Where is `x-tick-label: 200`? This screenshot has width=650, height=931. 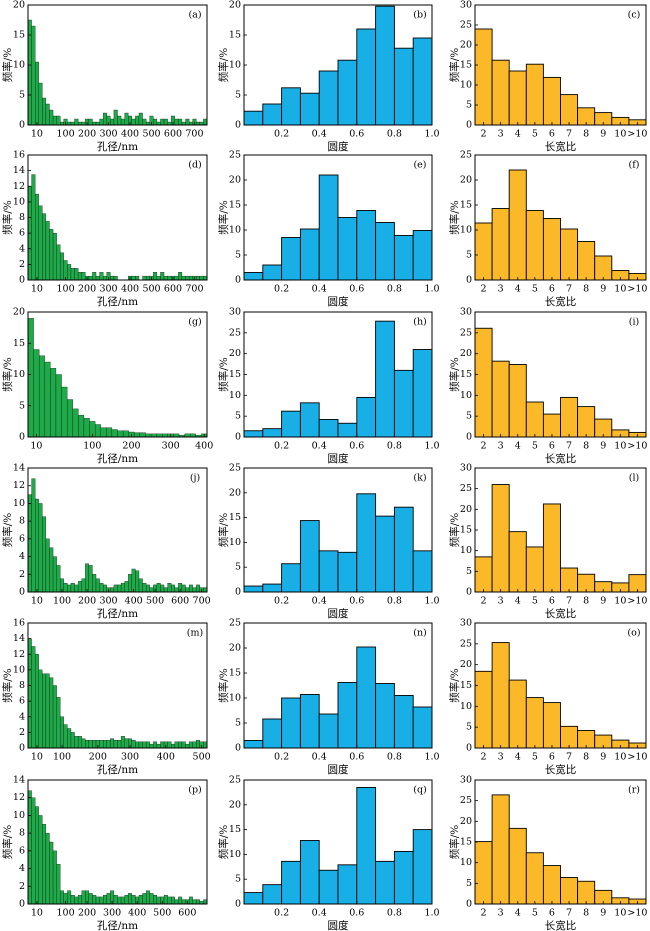
x-tick-label: 200 is located at coordinates (87, 601).